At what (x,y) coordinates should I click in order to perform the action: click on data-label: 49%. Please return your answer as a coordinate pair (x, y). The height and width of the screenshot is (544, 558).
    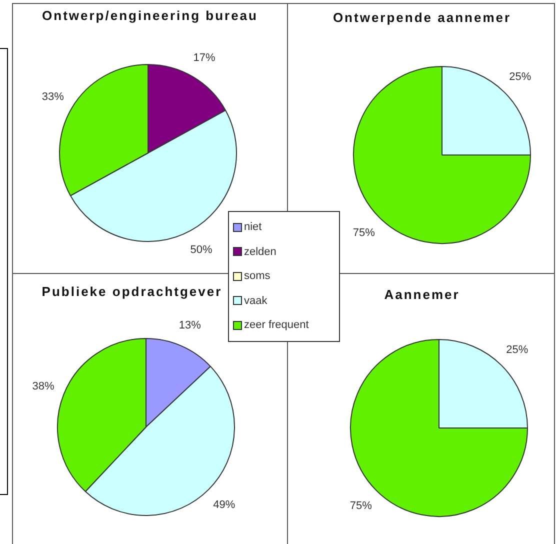
    Looking at the image, I should click on (224, 505).